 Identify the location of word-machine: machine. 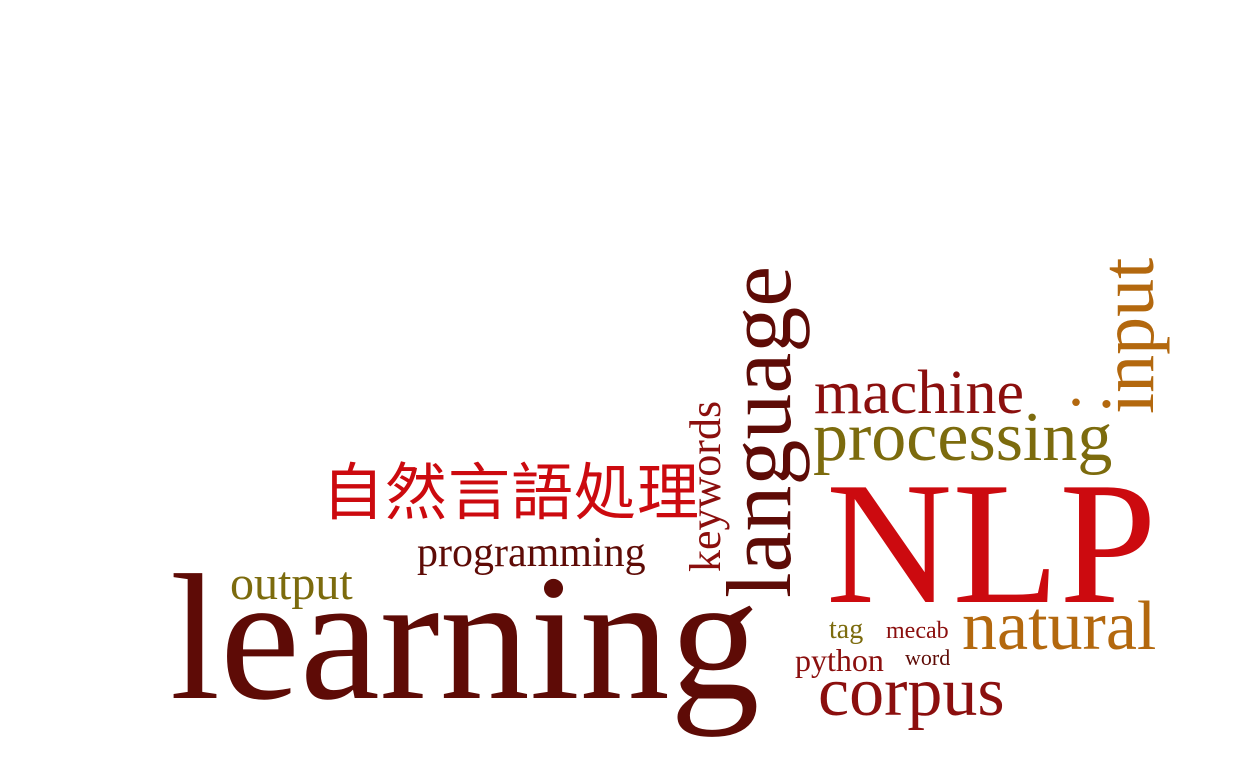
(919, 393).